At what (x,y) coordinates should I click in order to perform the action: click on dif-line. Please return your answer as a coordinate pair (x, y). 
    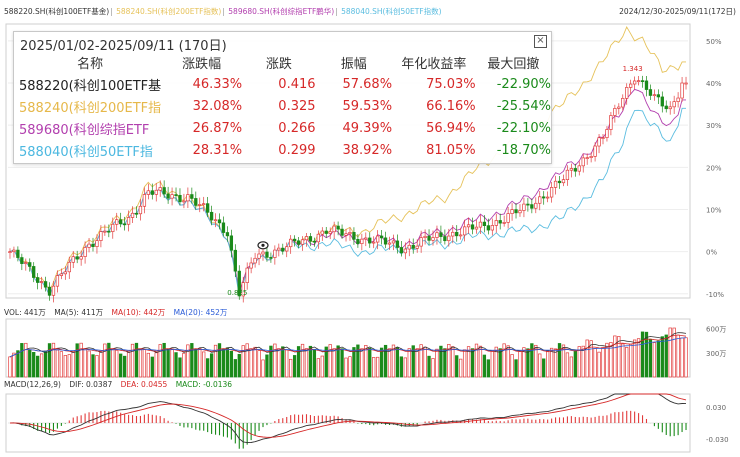
    Looking at the image, I should click on (348, 418).